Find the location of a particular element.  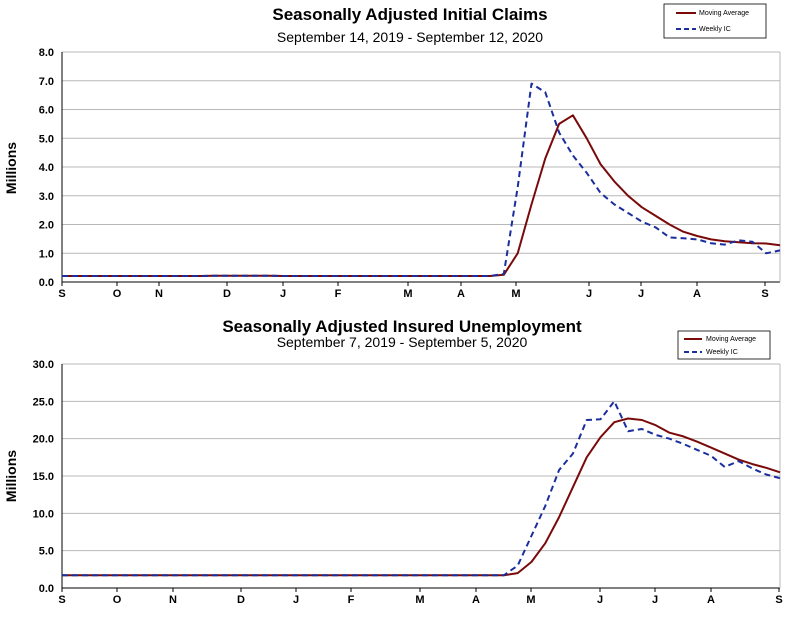

y-tick-label: 3.0 is located at coordinates (46, 197).